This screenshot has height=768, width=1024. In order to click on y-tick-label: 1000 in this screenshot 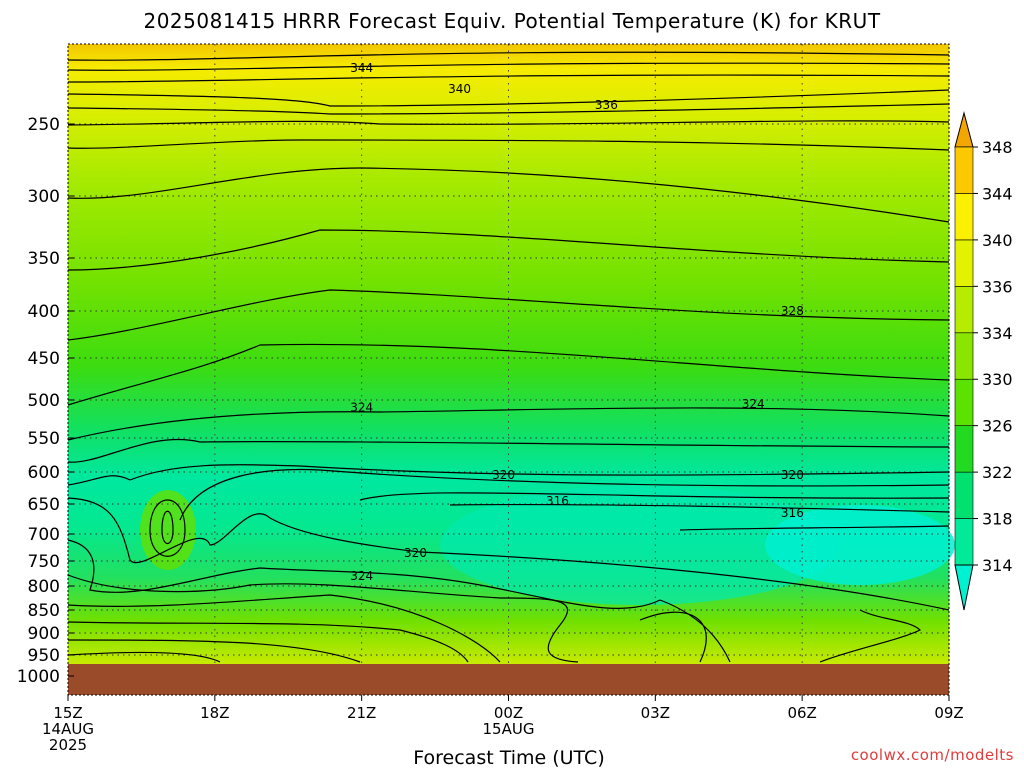, I will do `click(38, 677)`.